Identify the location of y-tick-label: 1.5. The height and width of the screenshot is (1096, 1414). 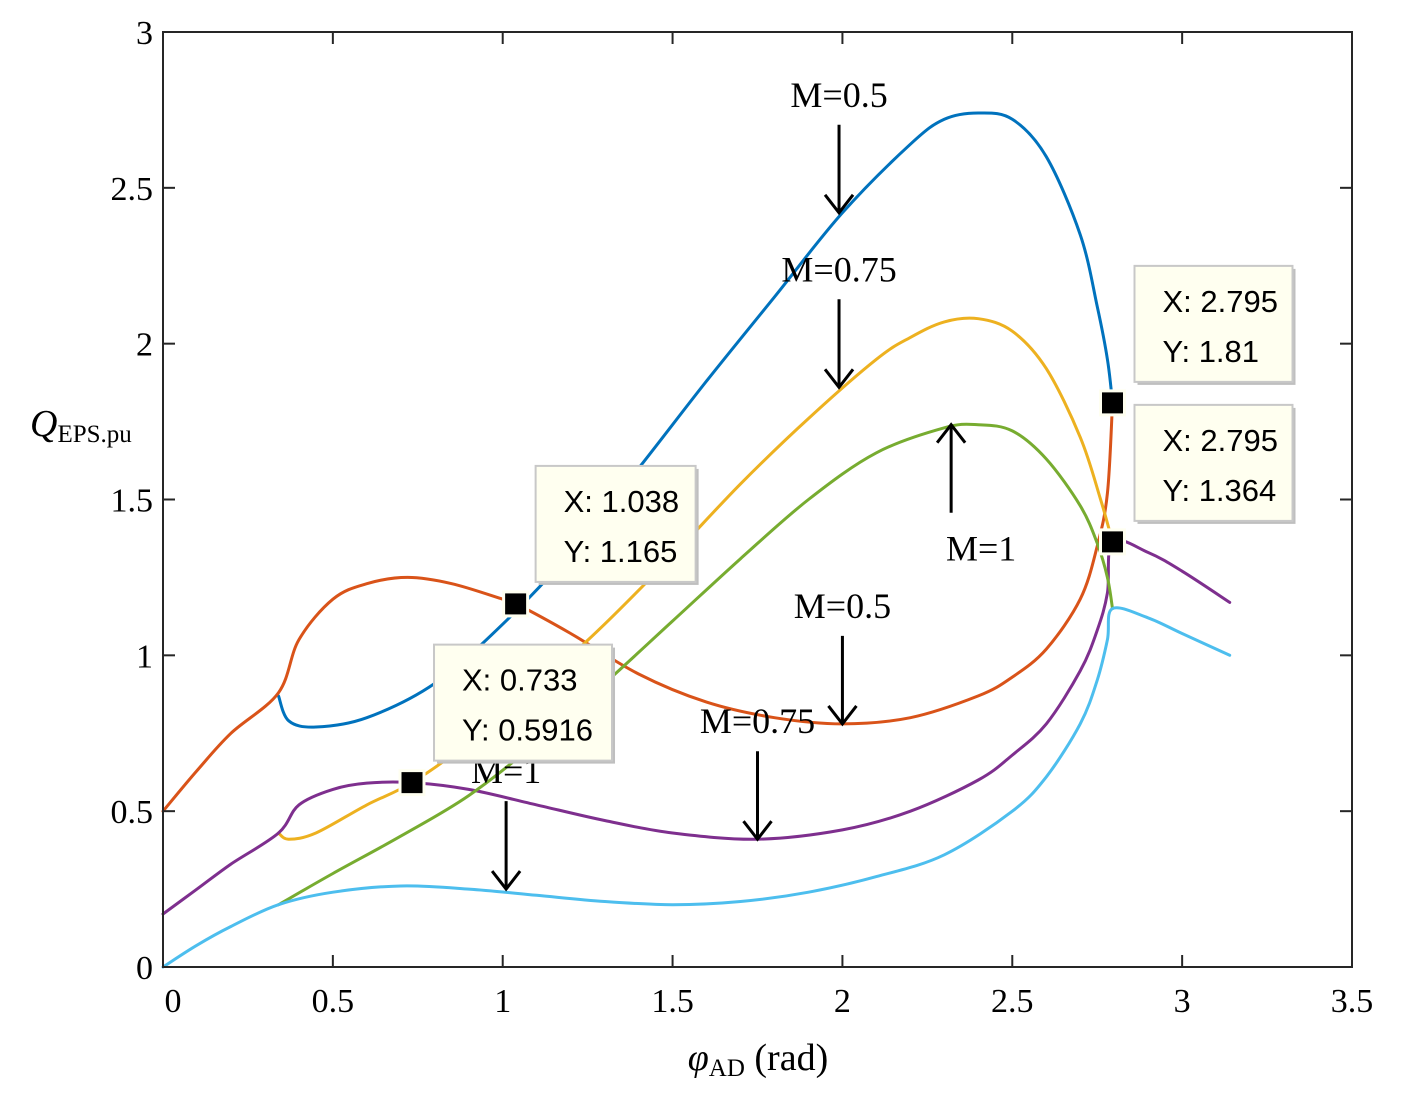
(132, 501).